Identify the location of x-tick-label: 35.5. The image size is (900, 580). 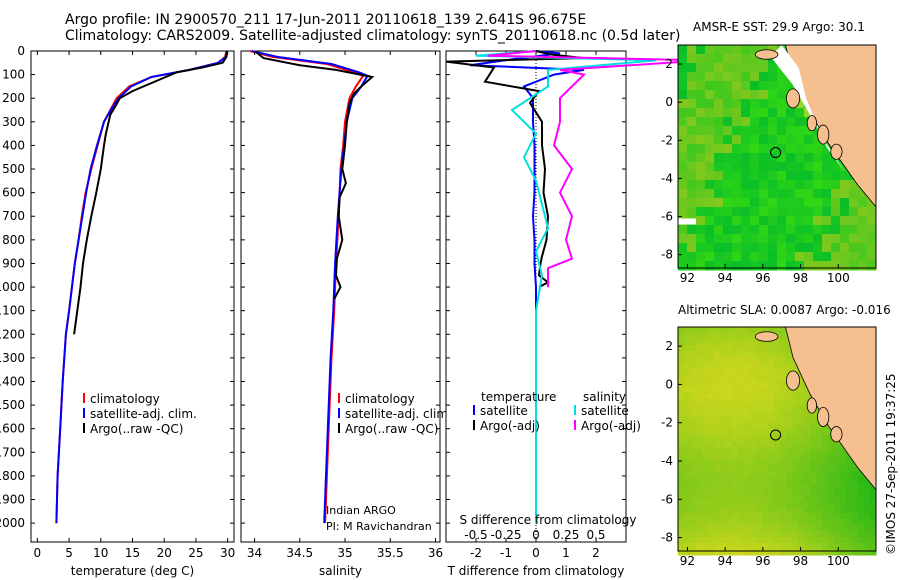
(390, 553).